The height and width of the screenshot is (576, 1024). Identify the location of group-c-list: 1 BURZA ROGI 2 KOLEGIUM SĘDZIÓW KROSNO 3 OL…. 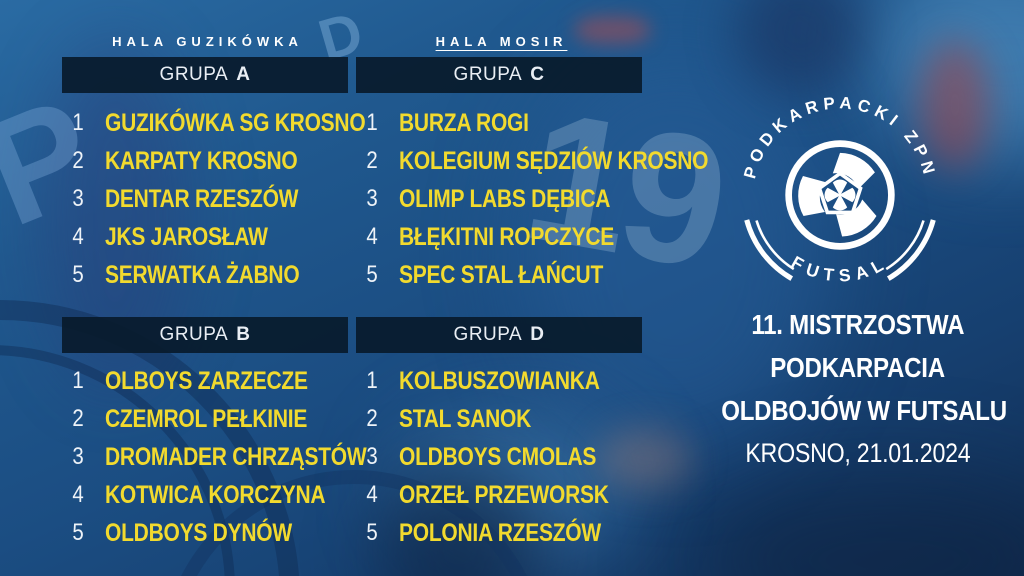
(533, 199).